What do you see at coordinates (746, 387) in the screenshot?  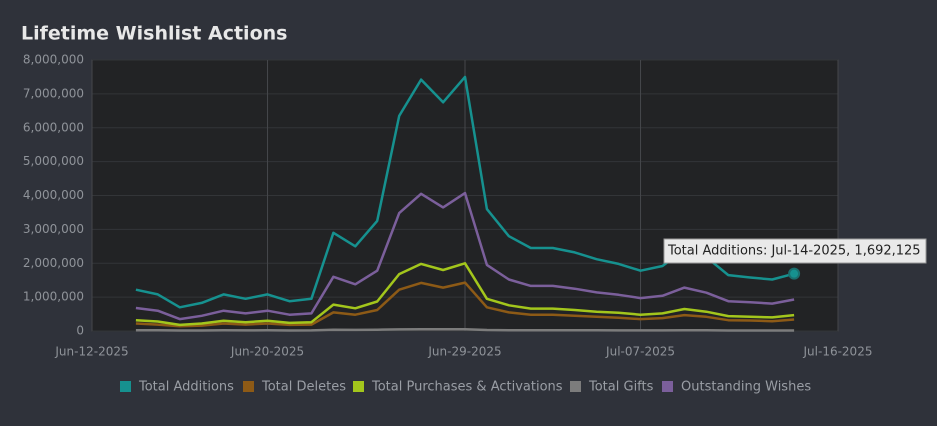 I see `legend-label: Outstanding Wishes` at bounding box center [746, 387].